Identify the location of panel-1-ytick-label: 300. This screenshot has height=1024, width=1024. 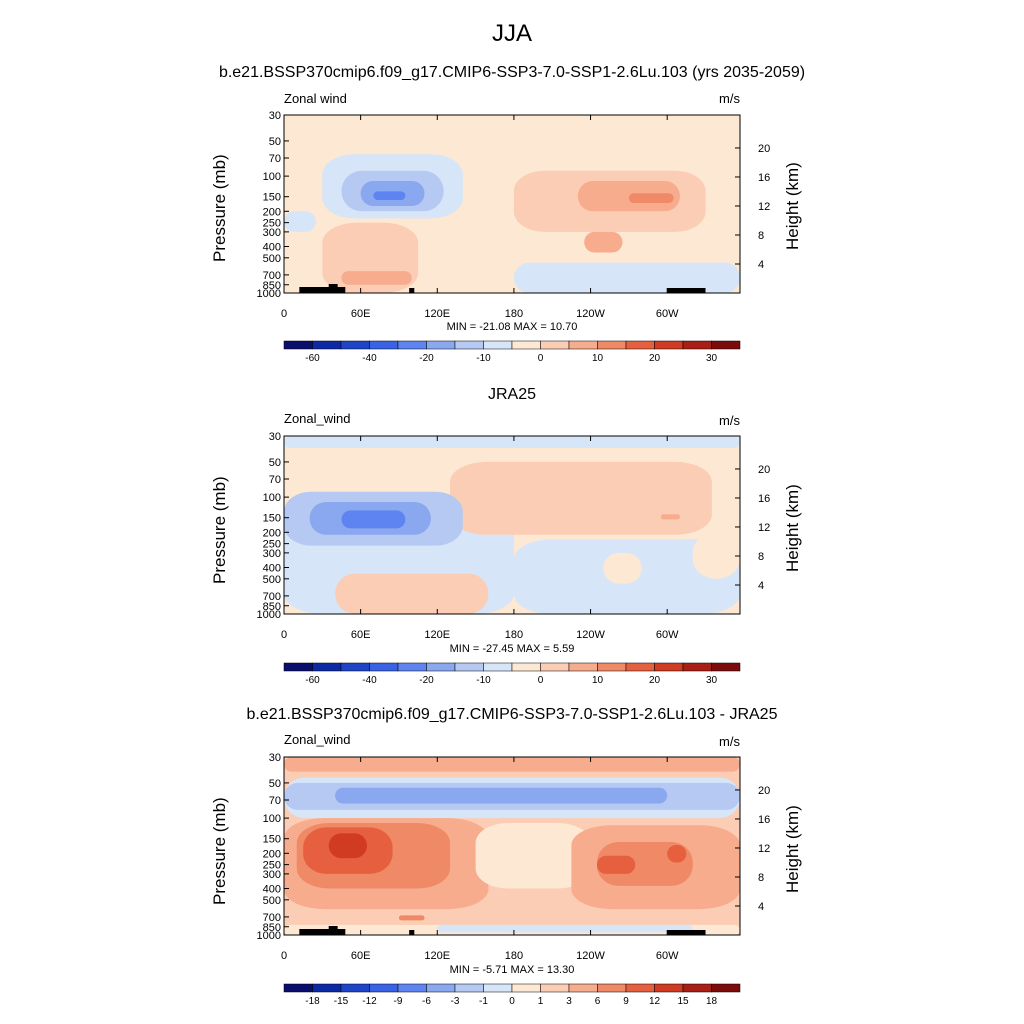
(272, 233).